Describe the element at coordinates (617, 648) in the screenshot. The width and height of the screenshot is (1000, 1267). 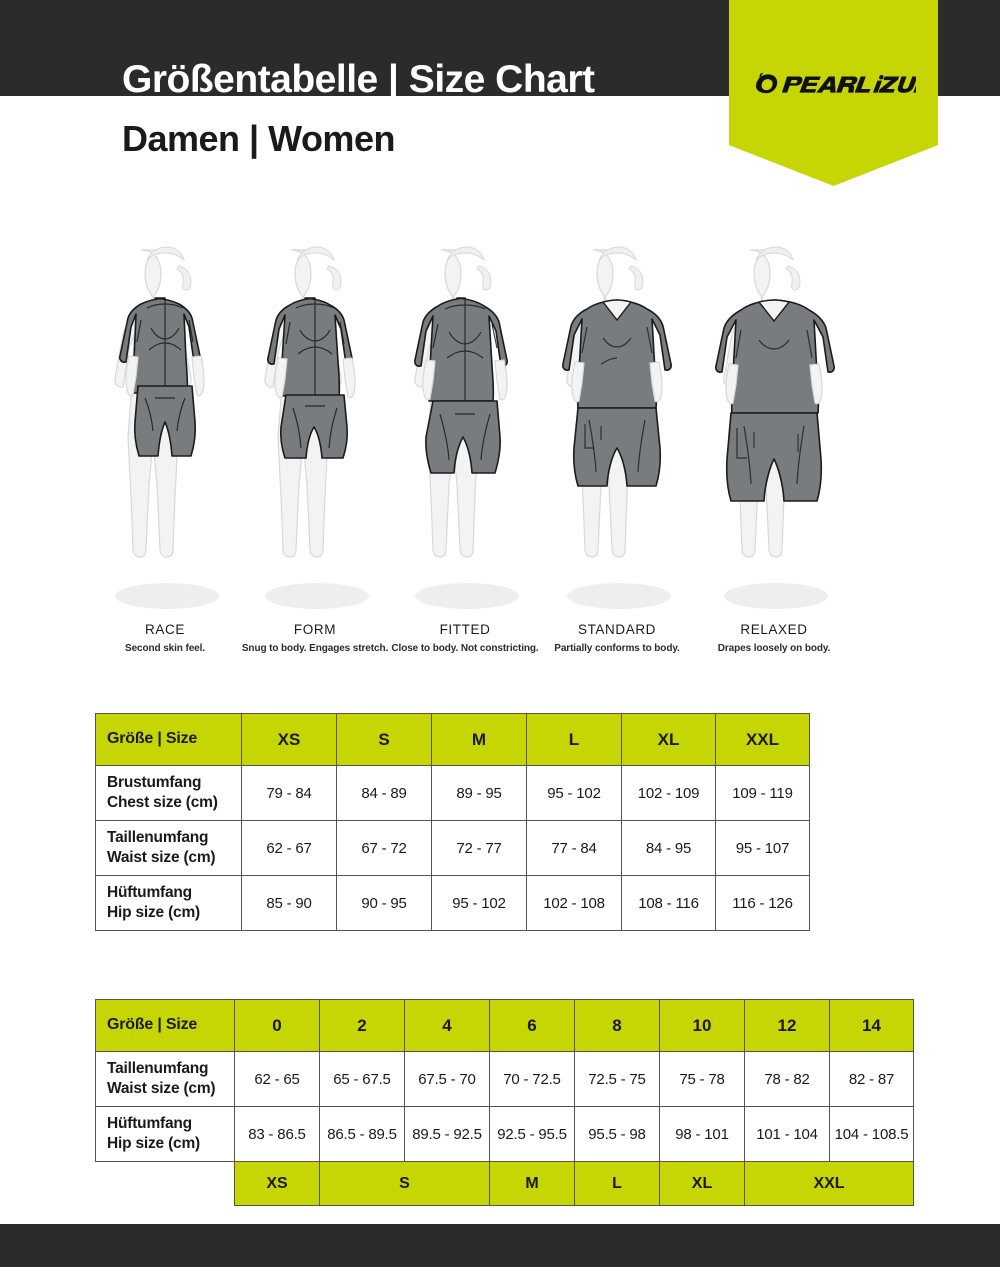
I see `fit-description: Partially conforms to body.` at that location.